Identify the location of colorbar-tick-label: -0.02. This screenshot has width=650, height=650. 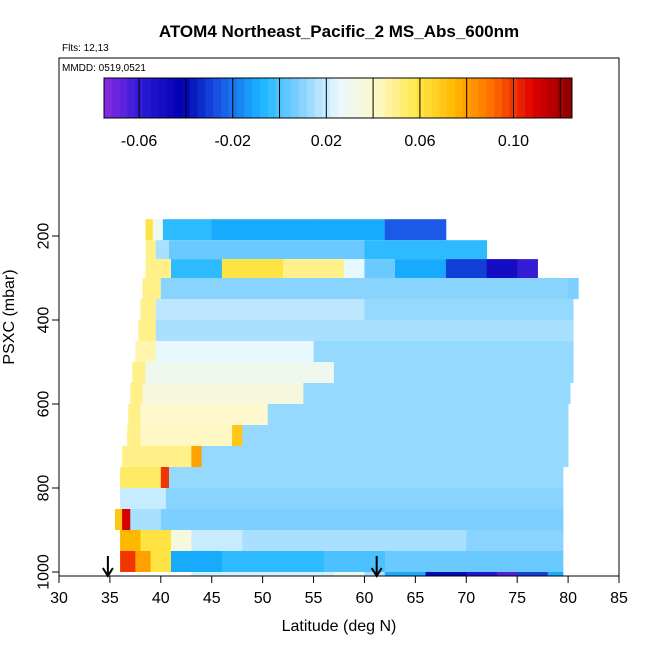
(232, 141).